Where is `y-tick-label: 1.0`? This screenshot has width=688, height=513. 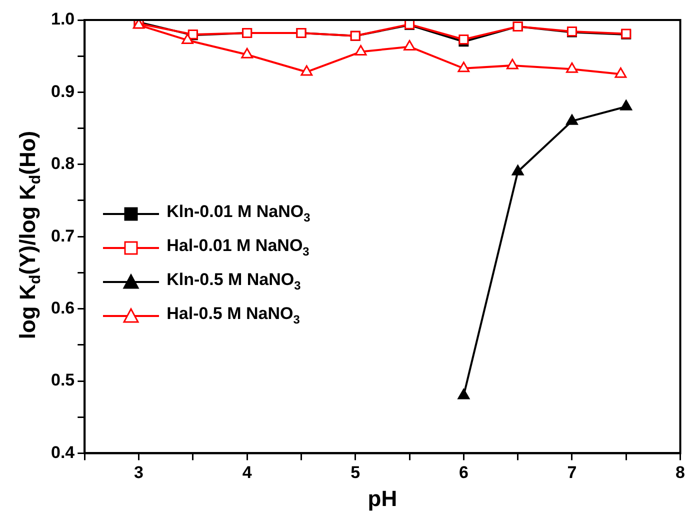 y-tick-label: 1.0 is located at coordinates (62, 19).